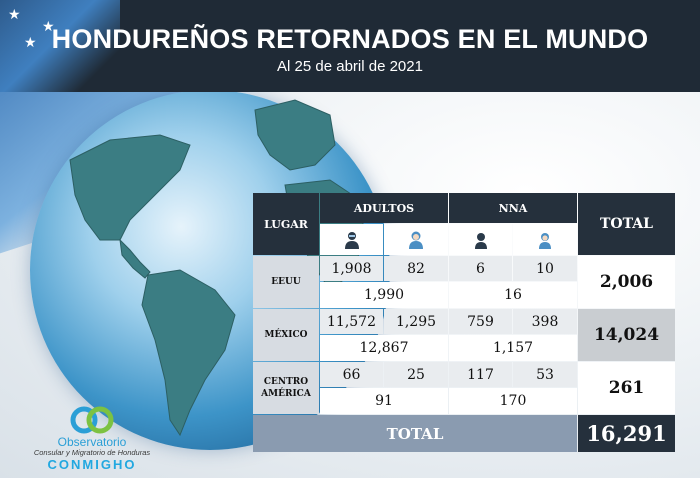 This screenshot has width=700, height=478. I want to click on cell-child-female: 53, so click(545, 374).